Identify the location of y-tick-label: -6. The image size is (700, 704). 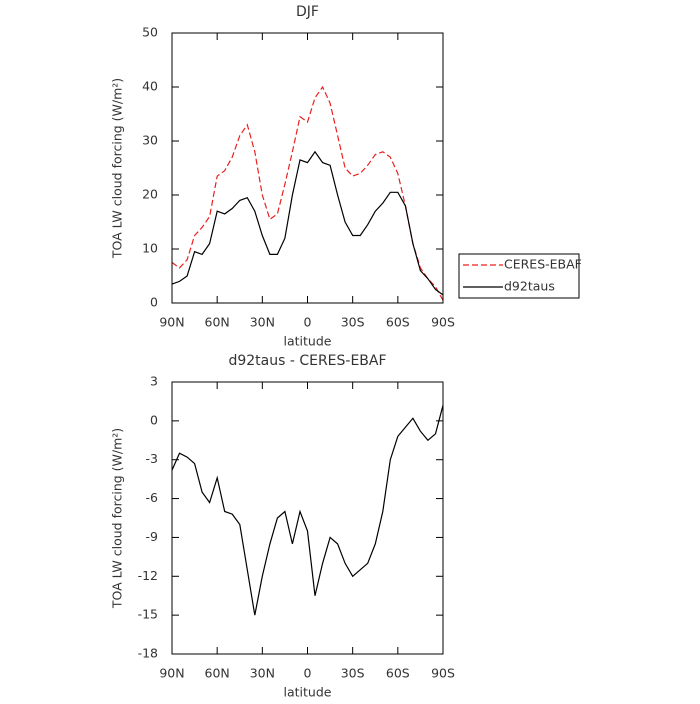
(152, 497).